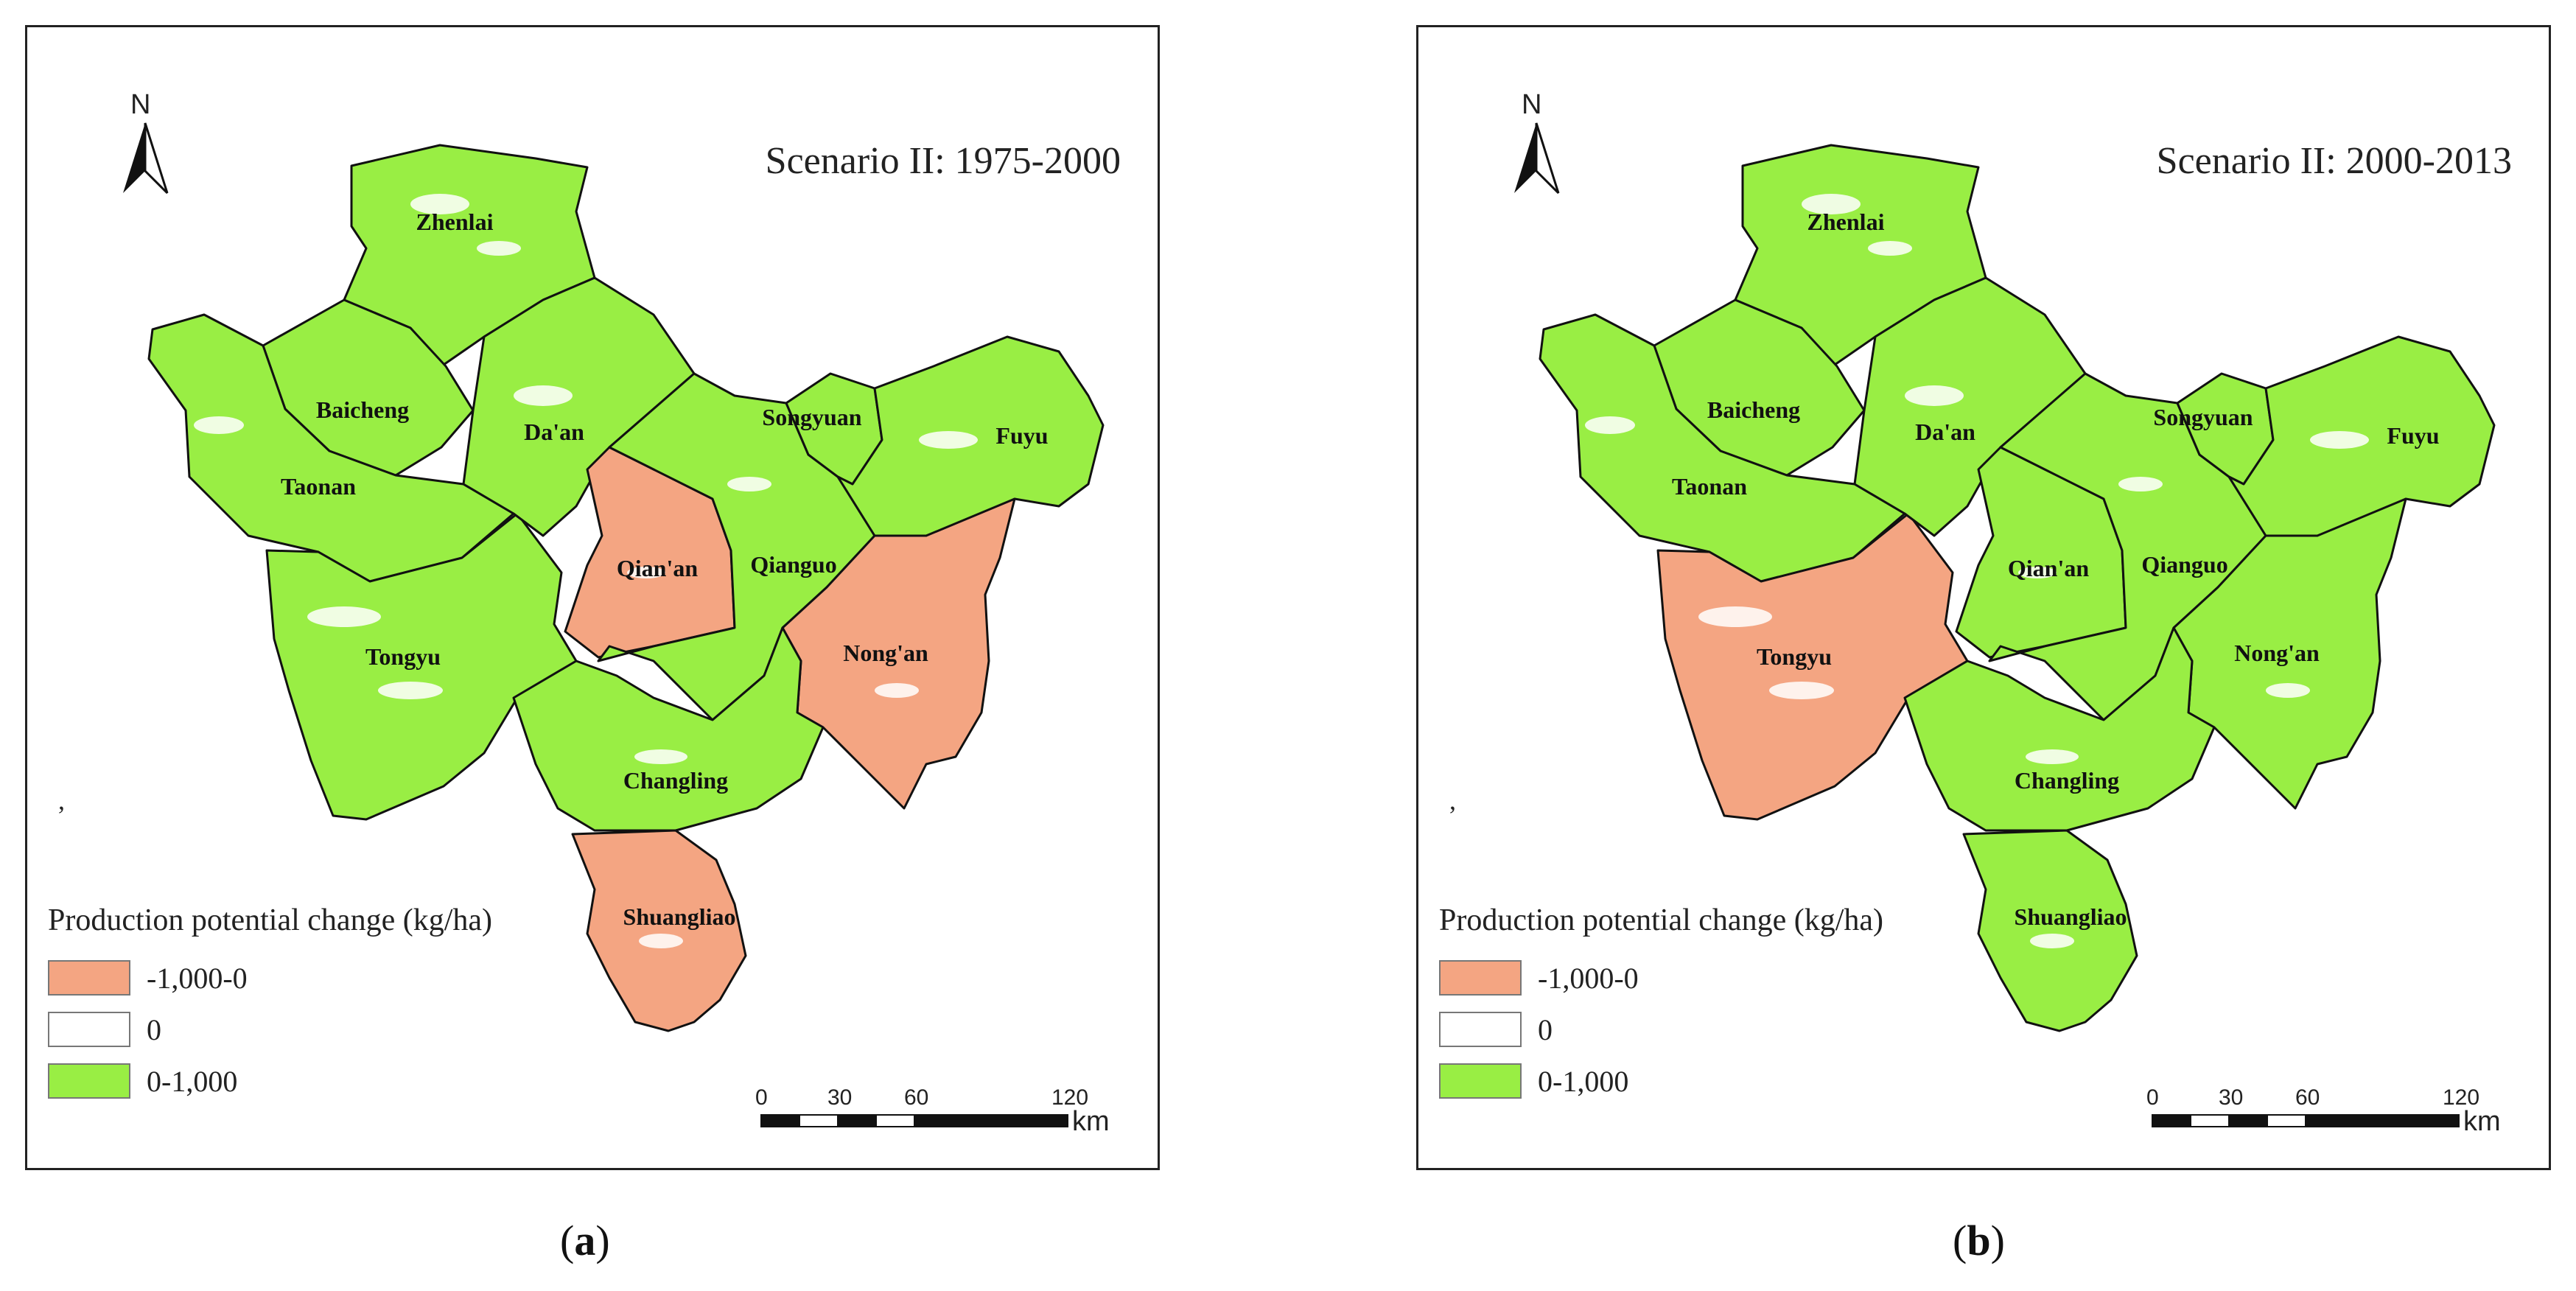 The image size is (2576, 1291). I want to click on caption-letter: b, so click(1979, 1240).